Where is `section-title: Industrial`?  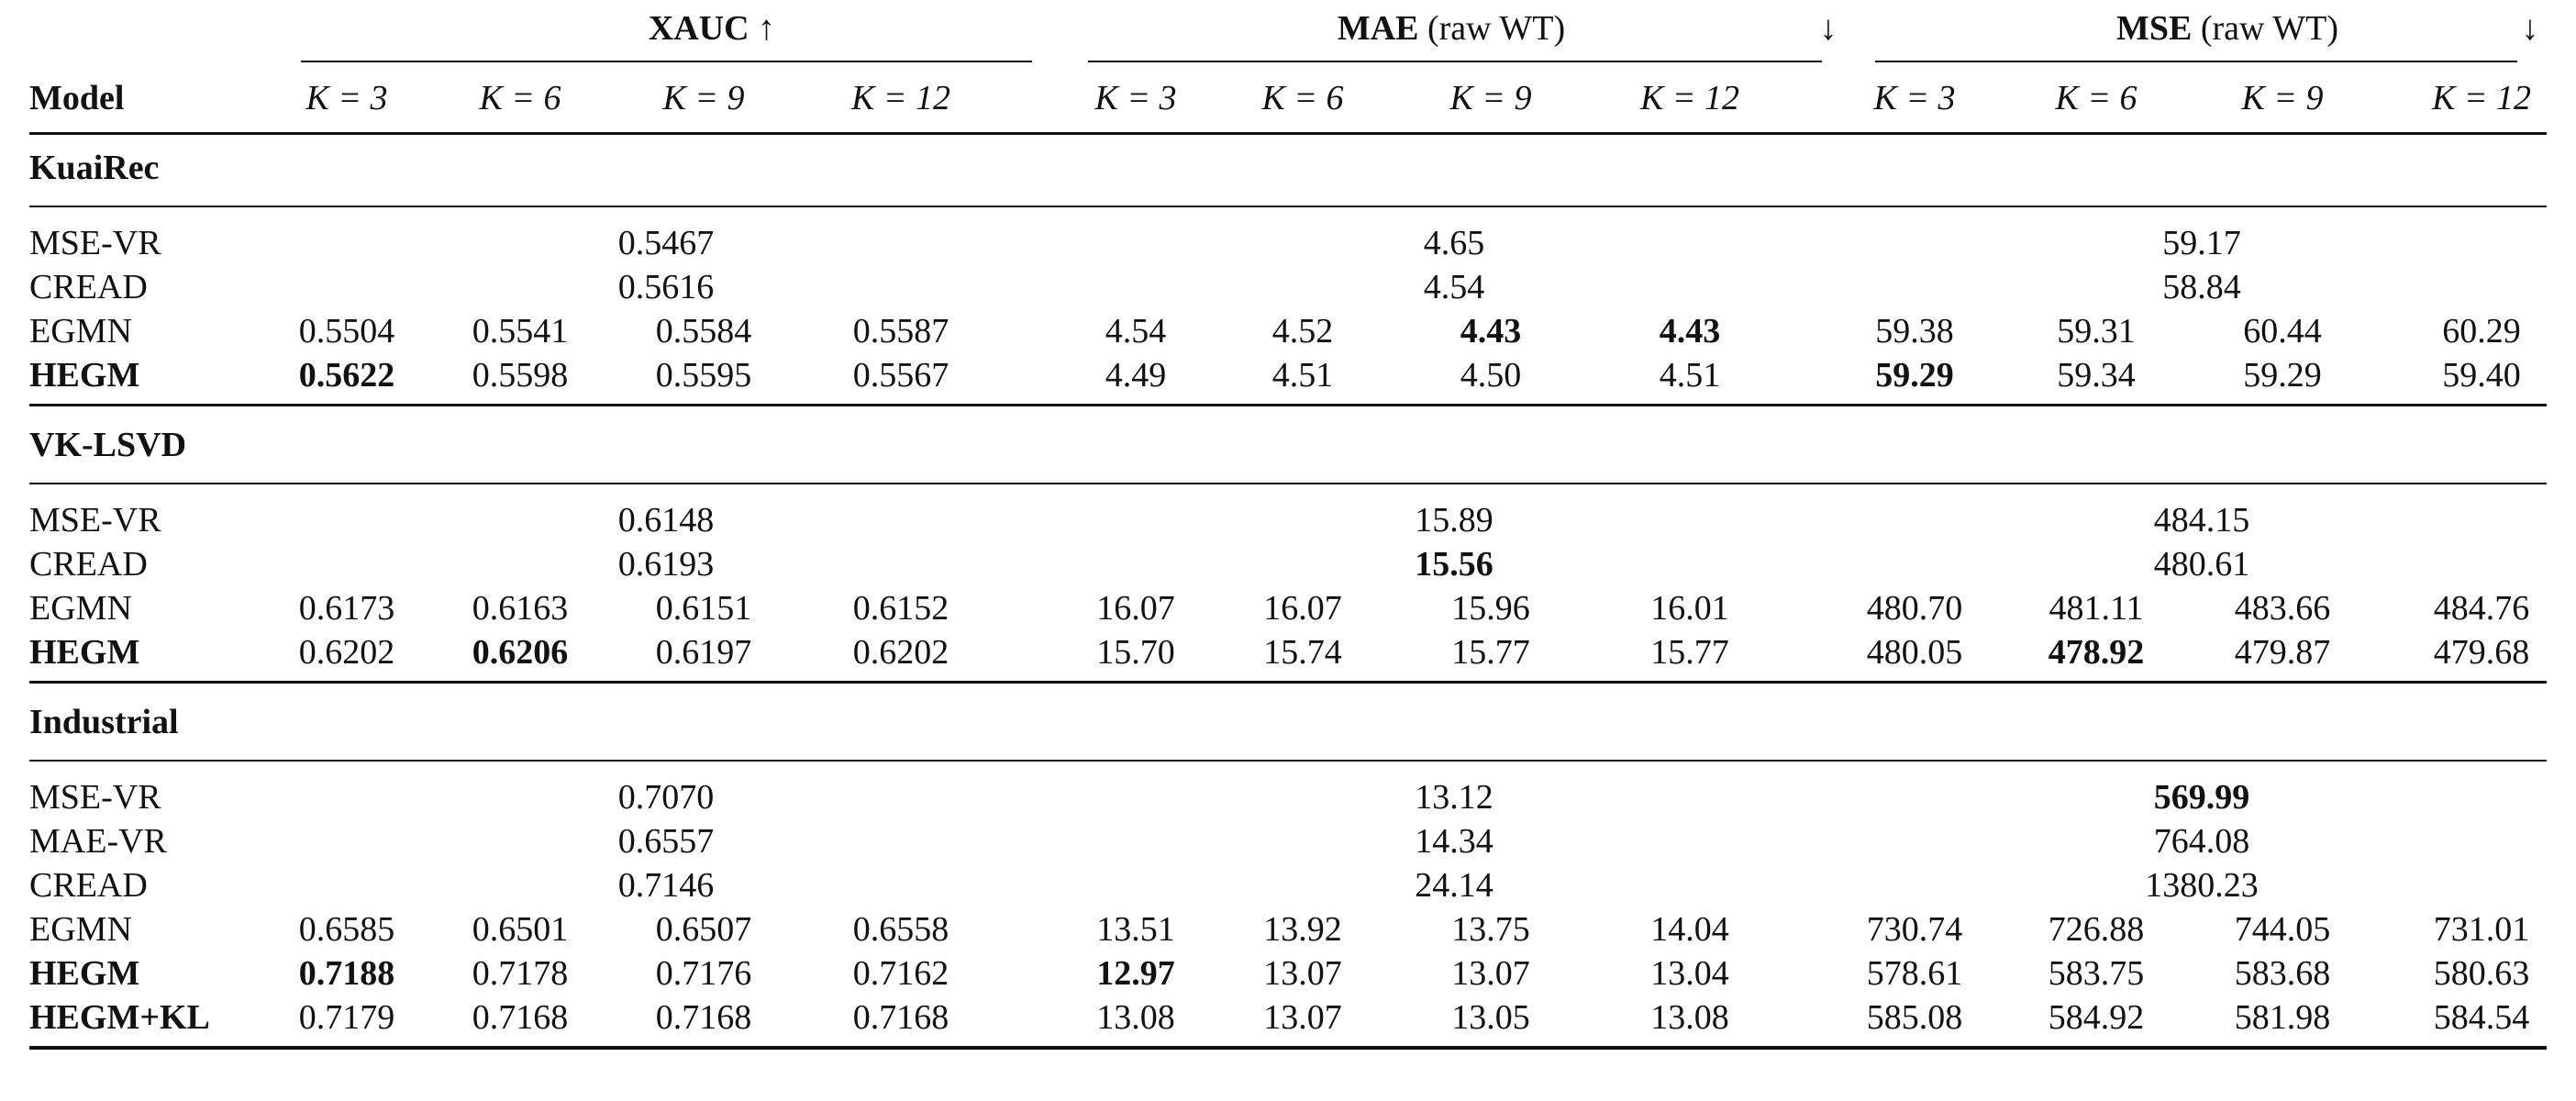 section-title: Industrial is located at coordinates (104, 722).